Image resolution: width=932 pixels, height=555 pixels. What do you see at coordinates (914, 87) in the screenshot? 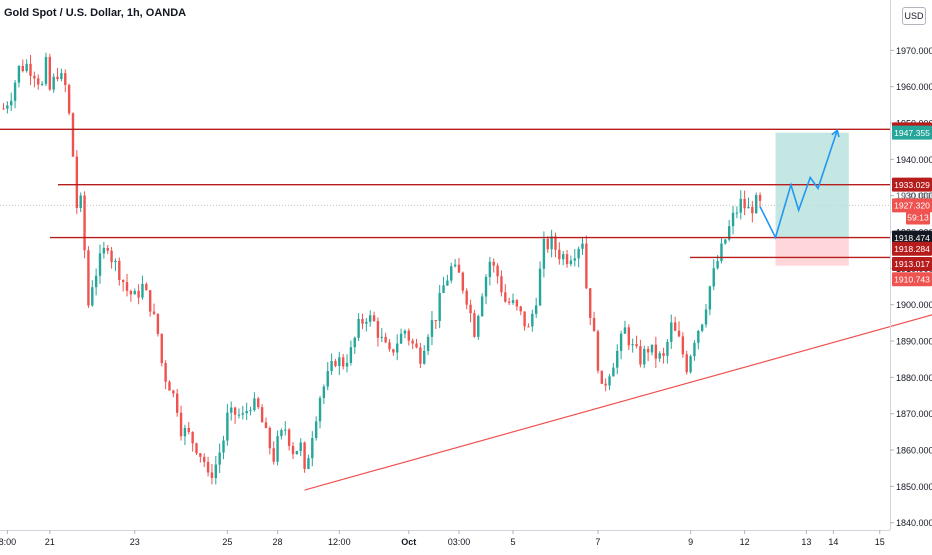
I see `y-tick-label: 1960.000` at bounding box center [914, 87].